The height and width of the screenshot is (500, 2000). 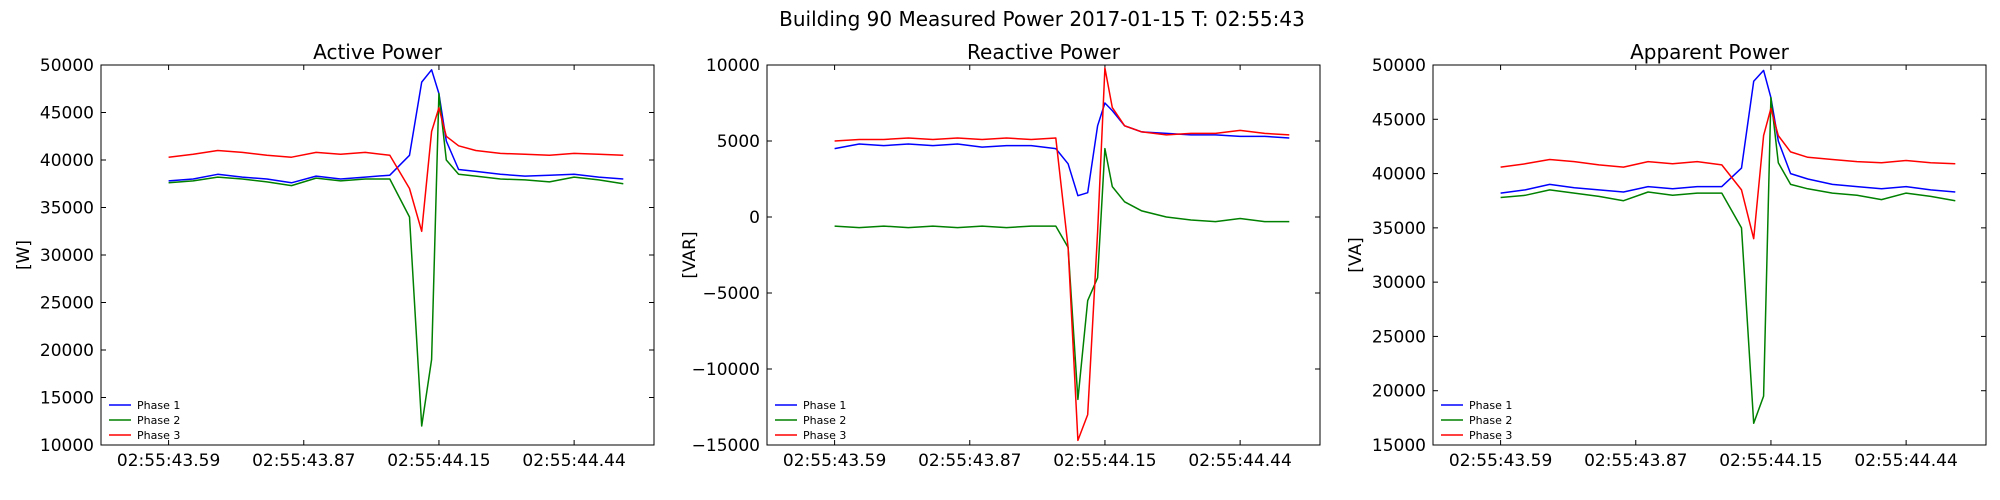 I want to click on y-tick-label: −5000, so click(x=731, y=294).